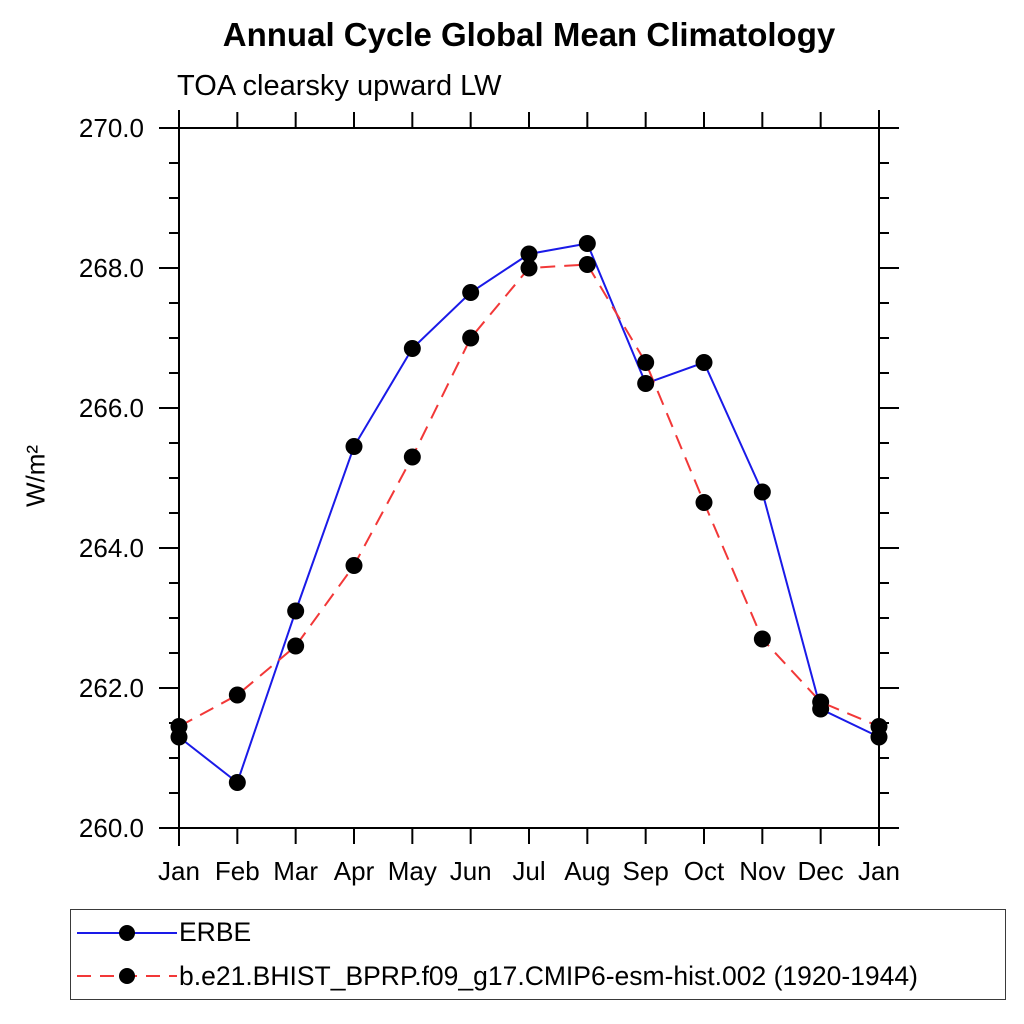 This screenshot has width=1024, height=1024. Describe the element at coordinates (295, 871) in the screenshot. I see `x-tick-label: Mar` at that location.